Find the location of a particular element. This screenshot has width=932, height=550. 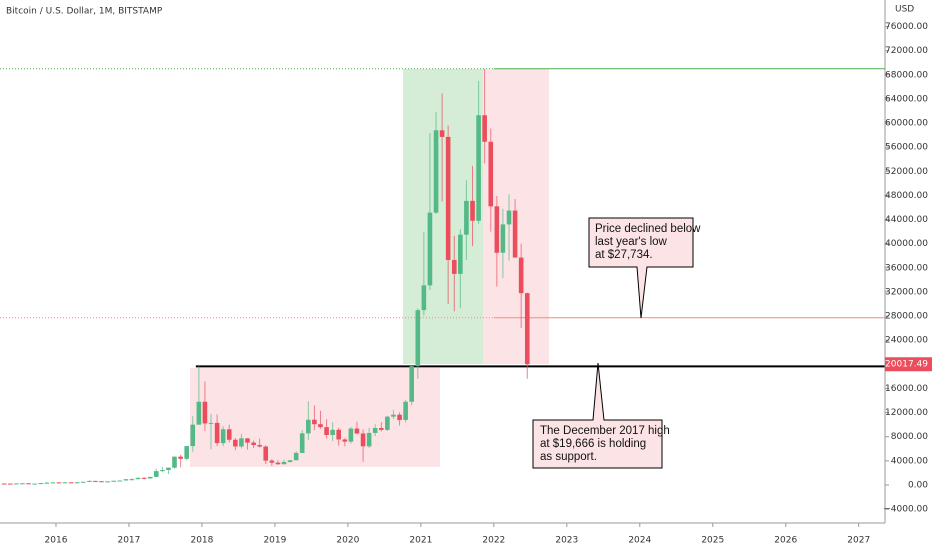

y-tick-label: 40000.00 is located at coordinates (906, 244).